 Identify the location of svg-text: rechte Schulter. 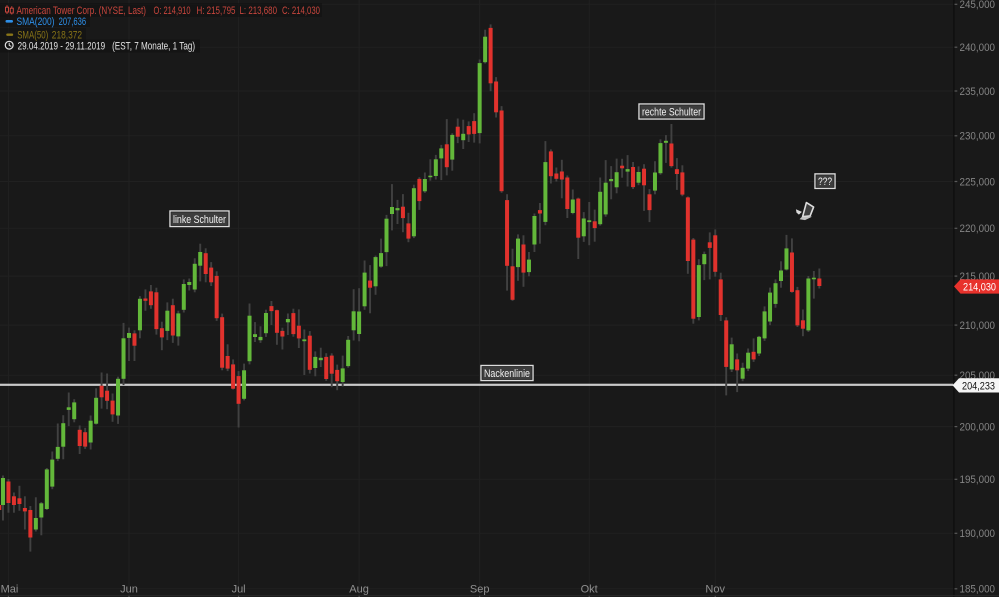
(671, 113).